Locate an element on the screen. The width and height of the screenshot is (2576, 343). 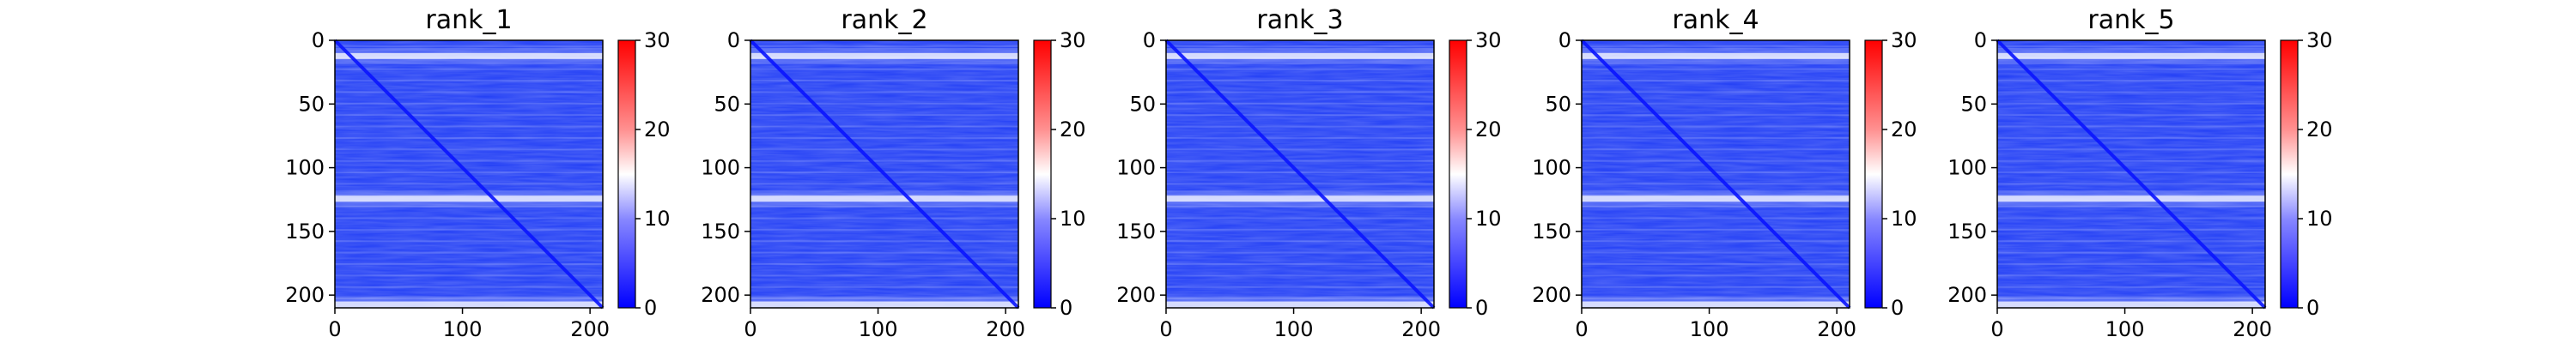
panel-title: rank_2 is located at coordinates (884, 20).